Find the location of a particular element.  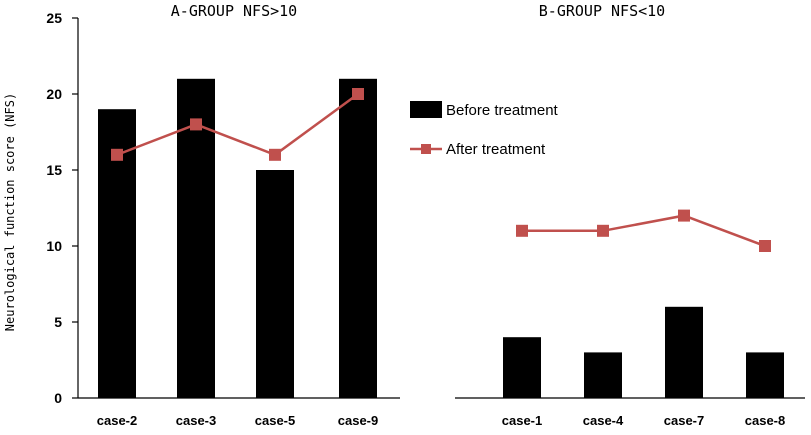

y-tick-label: 25 is located at coordinates (54, 18).